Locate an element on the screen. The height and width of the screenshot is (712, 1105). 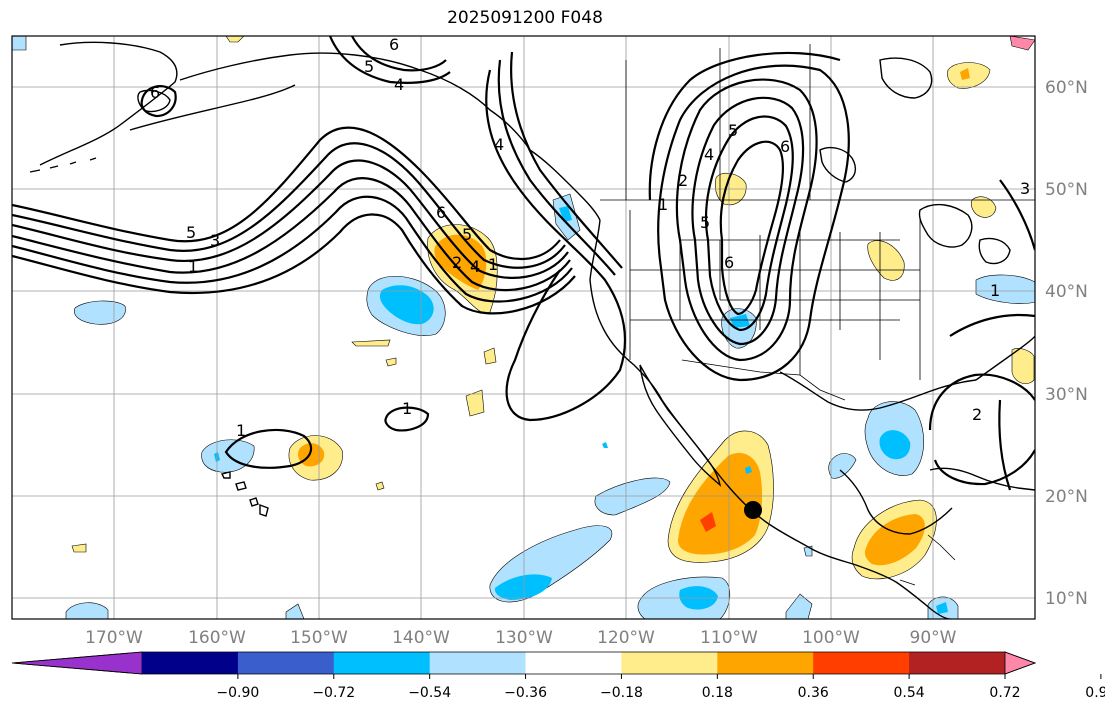
colorbar-tick-label: 0.18 is located at coordinates (717, 693).